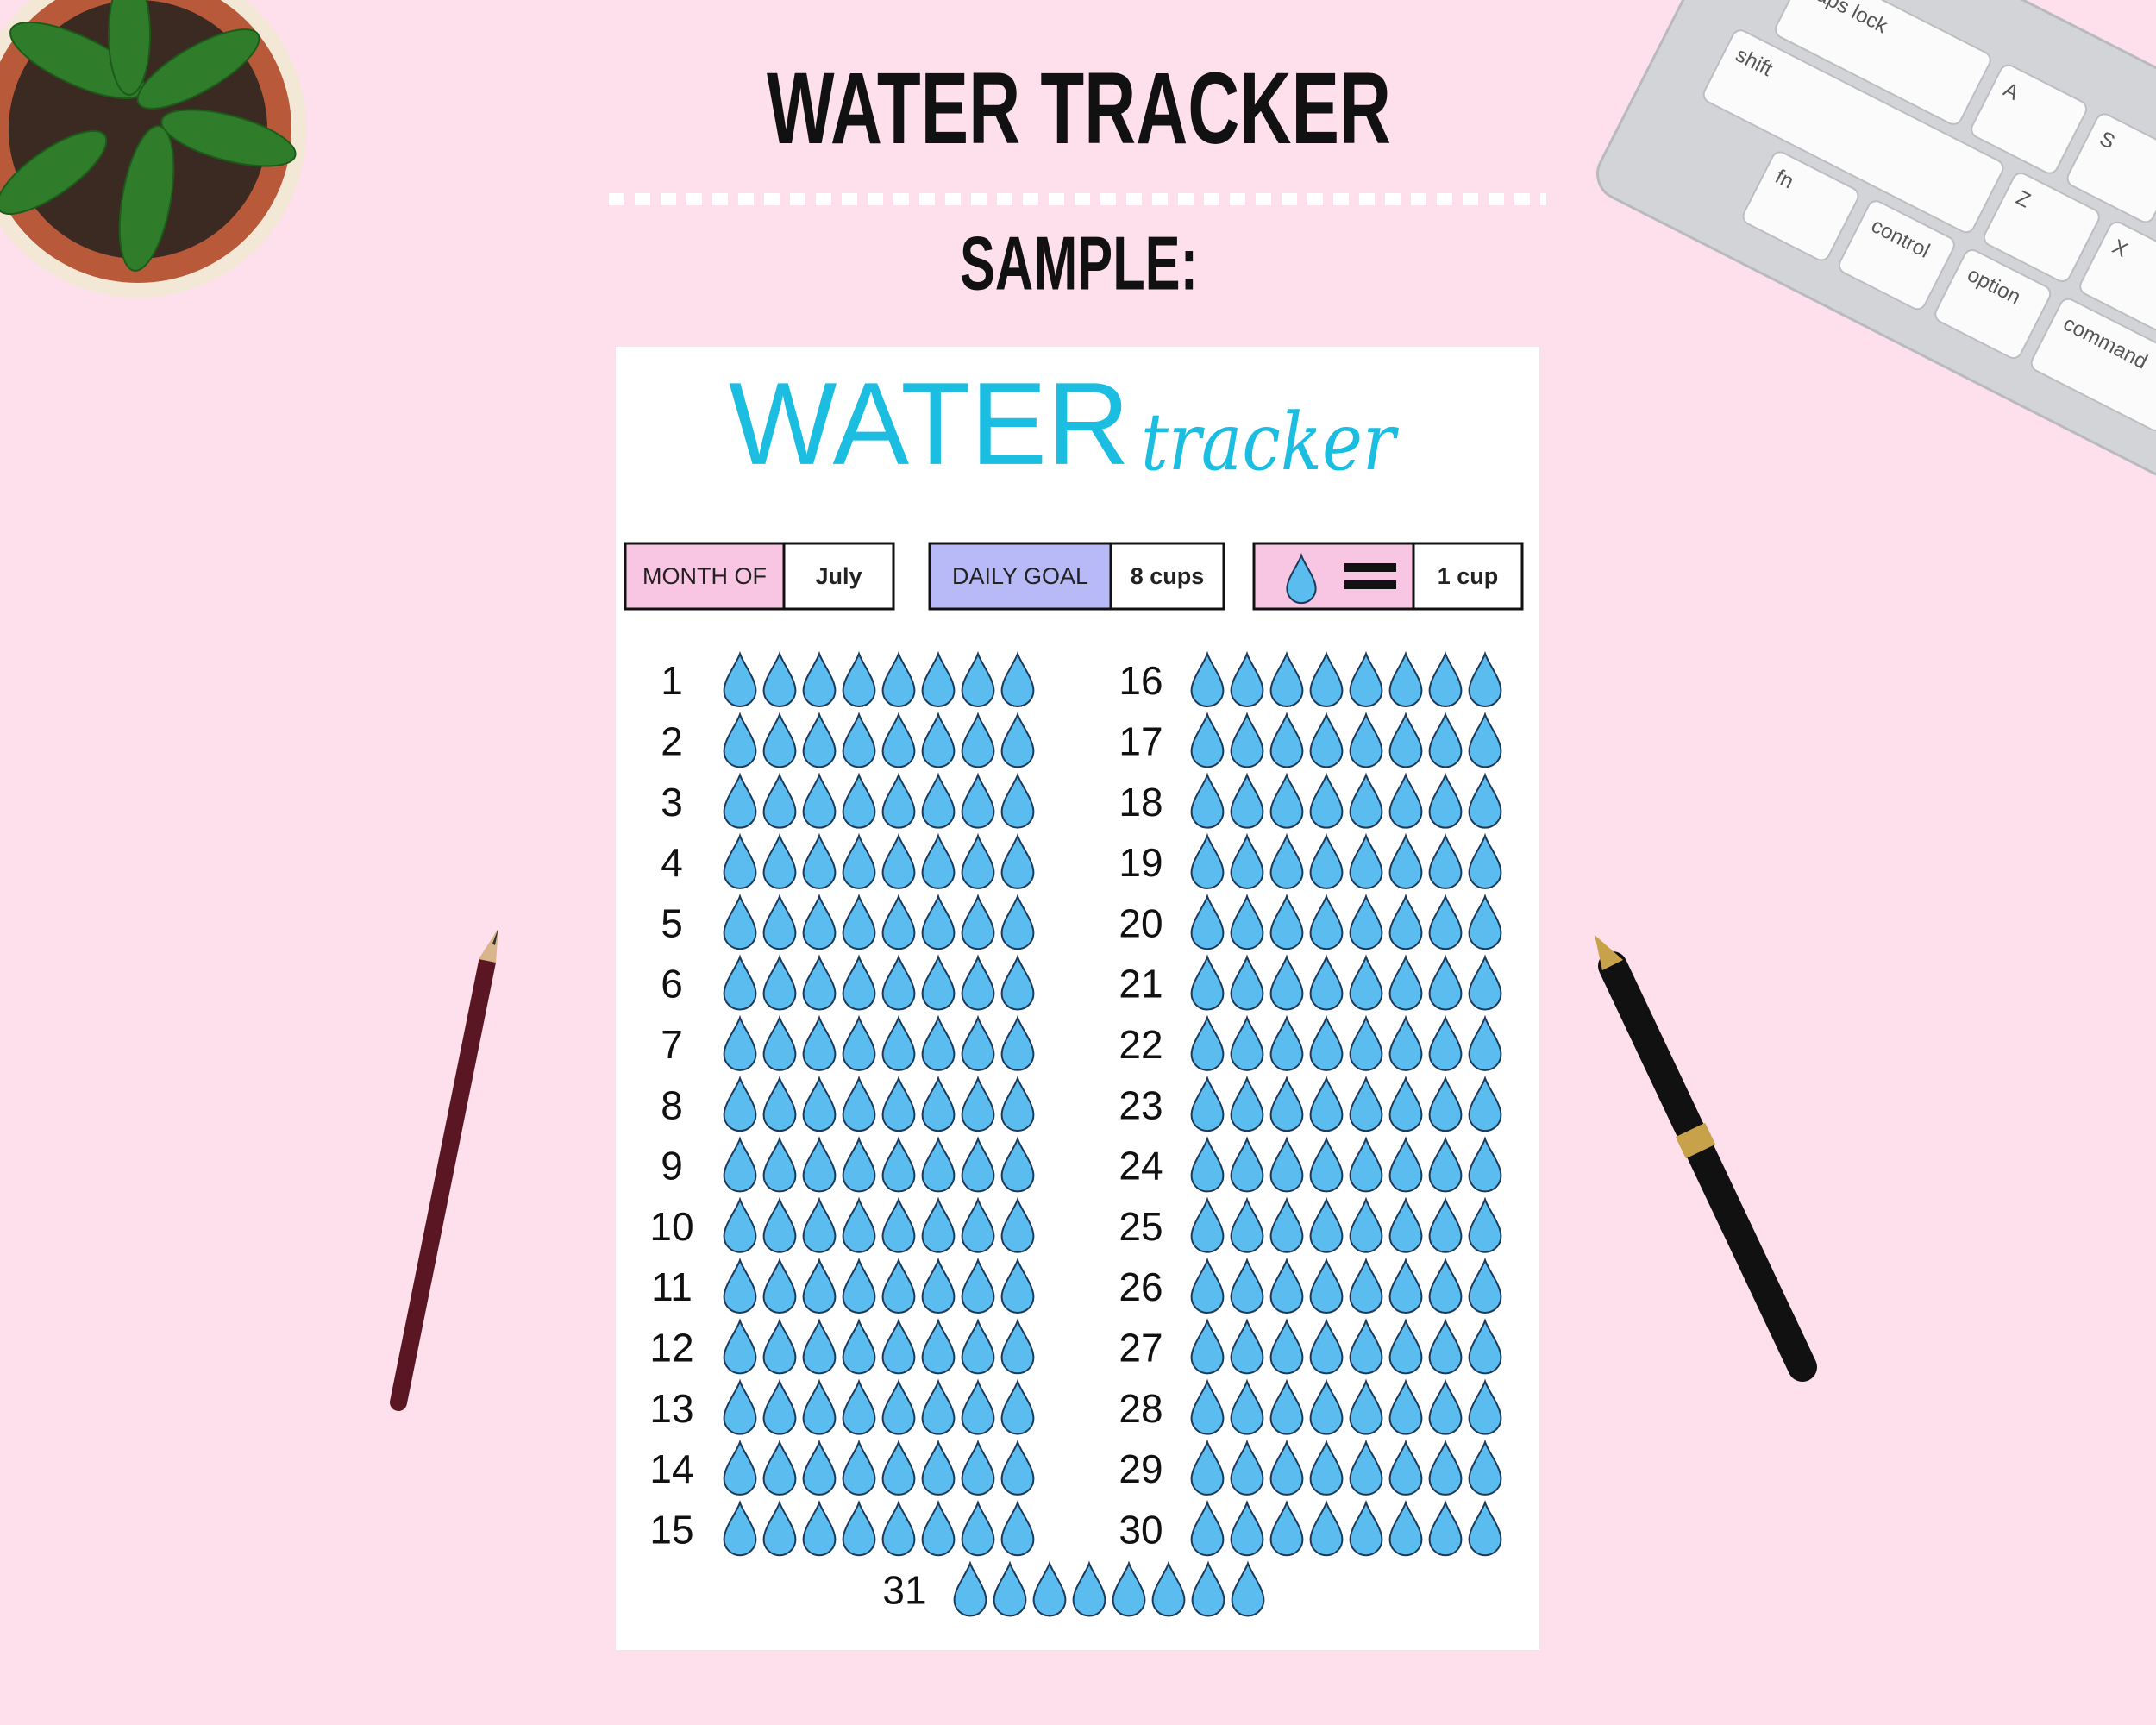  I want to click on day-number: 26, so click(1141, 1286).